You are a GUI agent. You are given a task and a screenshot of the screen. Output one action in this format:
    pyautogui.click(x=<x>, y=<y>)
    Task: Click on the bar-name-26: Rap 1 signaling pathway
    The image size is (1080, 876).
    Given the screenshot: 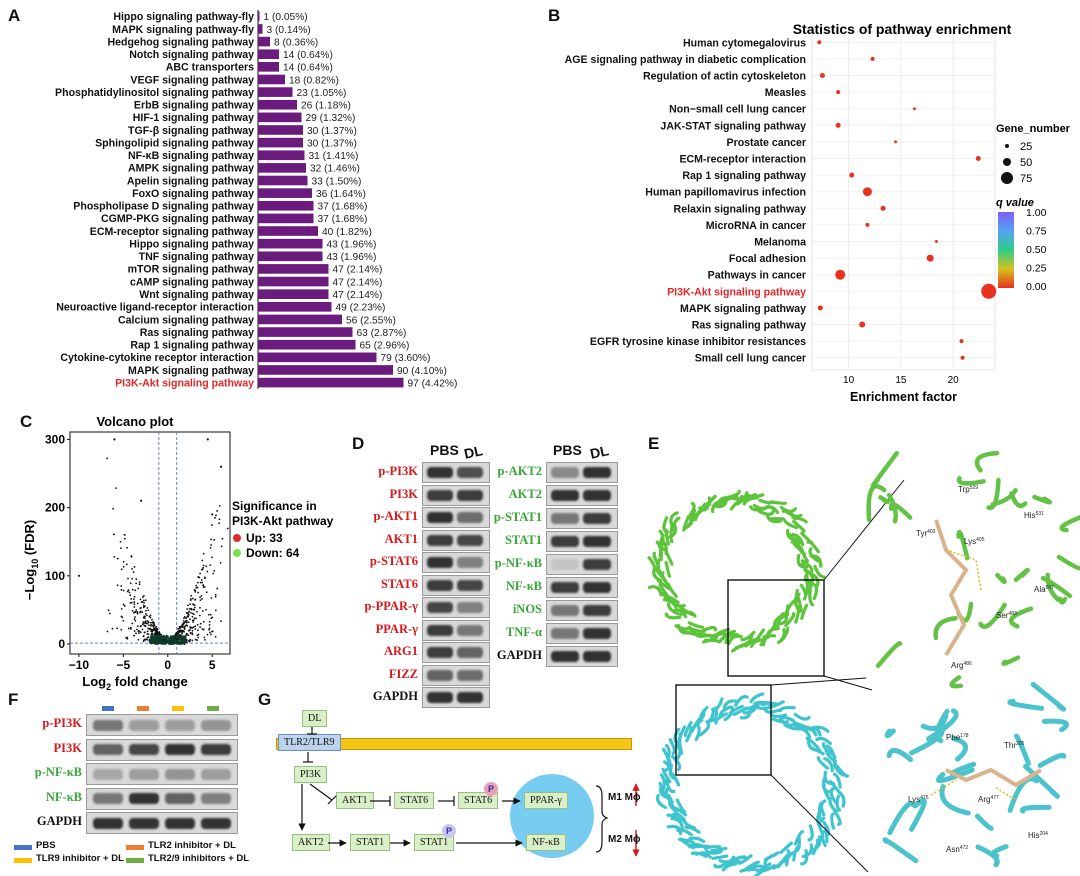 What is the action you would take?
    pyautogui.click(x=192, y=346)
    